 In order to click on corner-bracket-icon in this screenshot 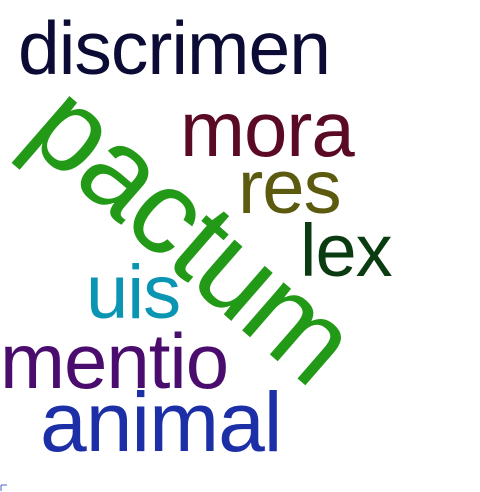, I will do `click(3, 487)`.